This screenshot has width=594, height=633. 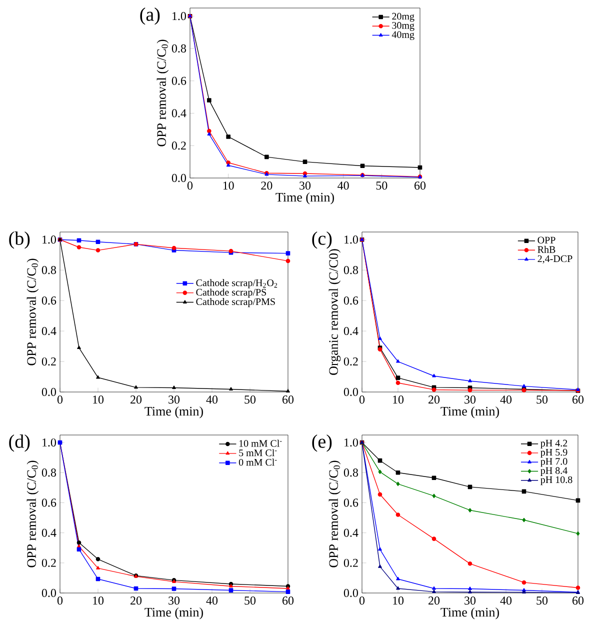 What do you see at coordinates (150, 16) in the screenshot?
I see `text: (a)` at bounding box center [150, 16].